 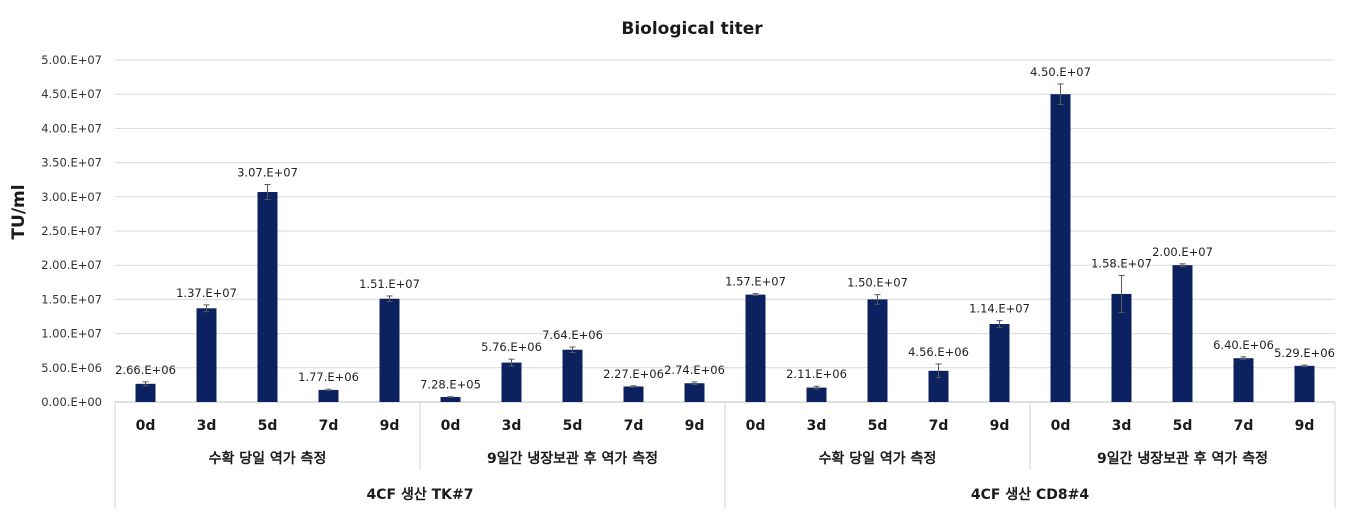 I want to click on data-label: 1.50.E+07, so click(x=877, y=283).